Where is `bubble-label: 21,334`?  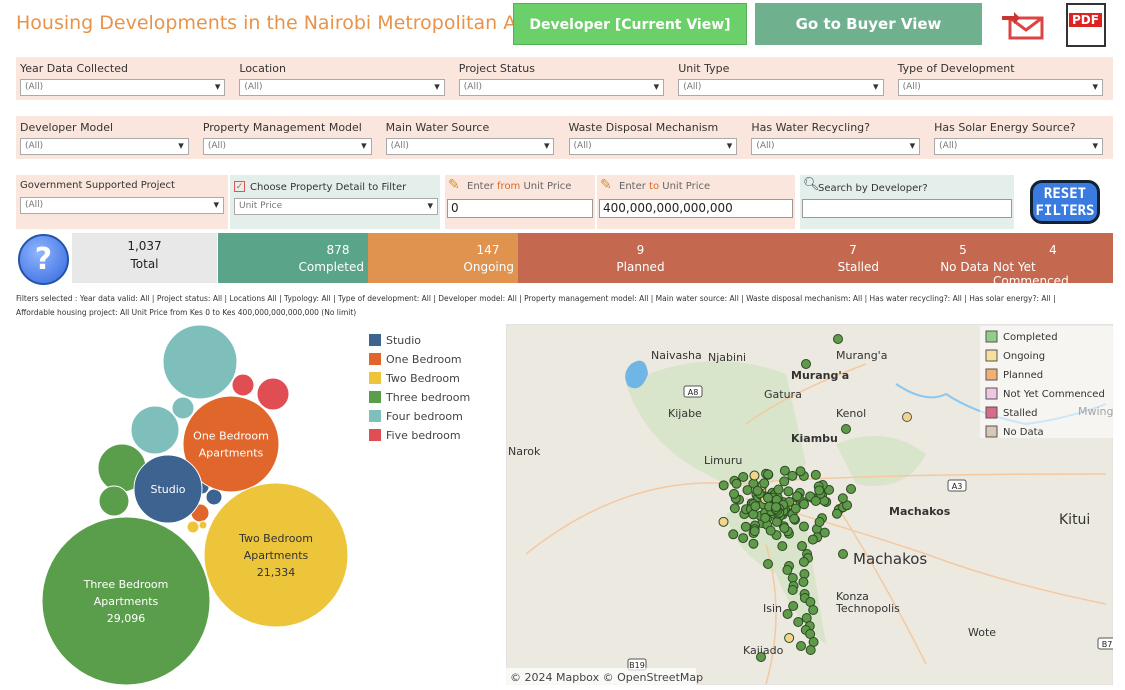
bubble-label: 21,334 is located at coordinates (276, 572).